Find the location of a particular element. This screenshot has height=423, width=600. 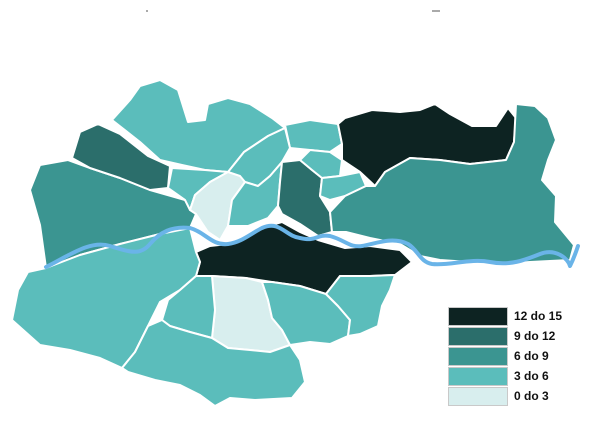

legend-row: 3 do 6 is located at coordinates (513, 376).